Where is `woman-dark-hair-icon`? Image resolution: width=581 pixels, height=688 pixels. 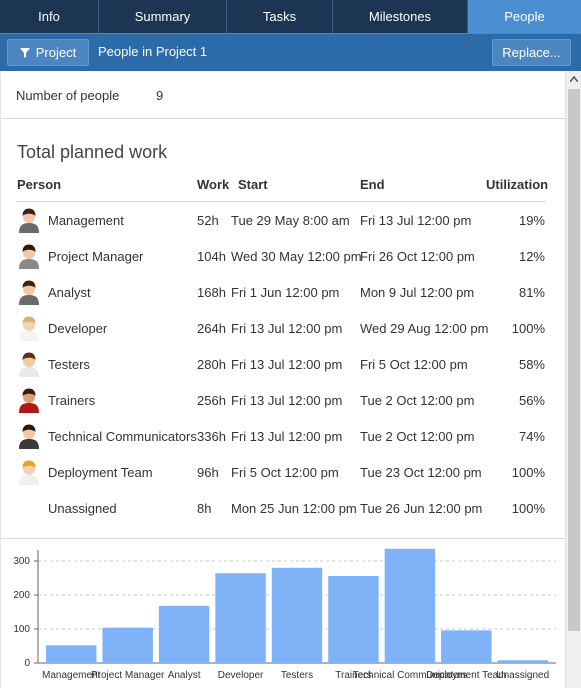 woman-dark-hair-icon is located at coordinates (29, 292).